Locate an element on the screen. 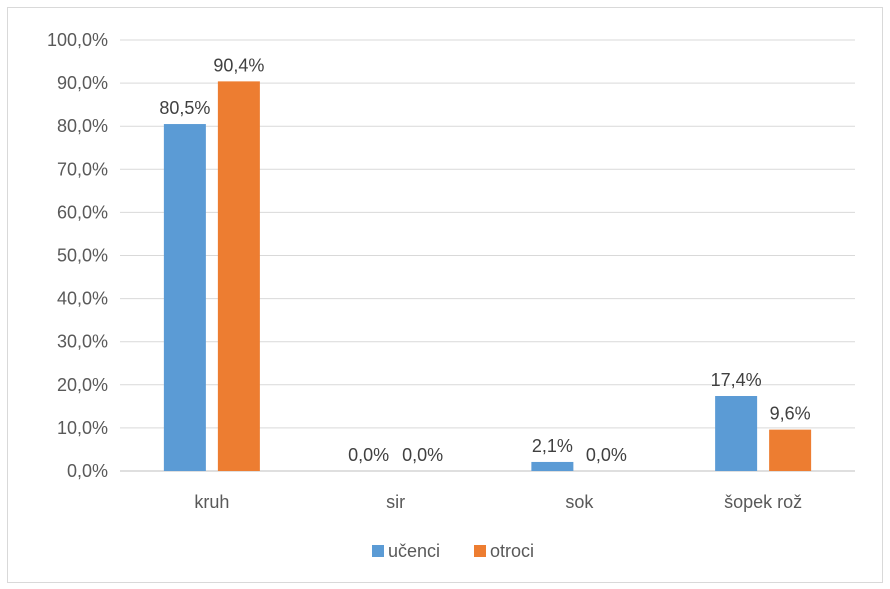 Image resolution: width=890 pixels, height=589 pixels. y-tick-label: 40,0% is located at coordinates (82, 299).